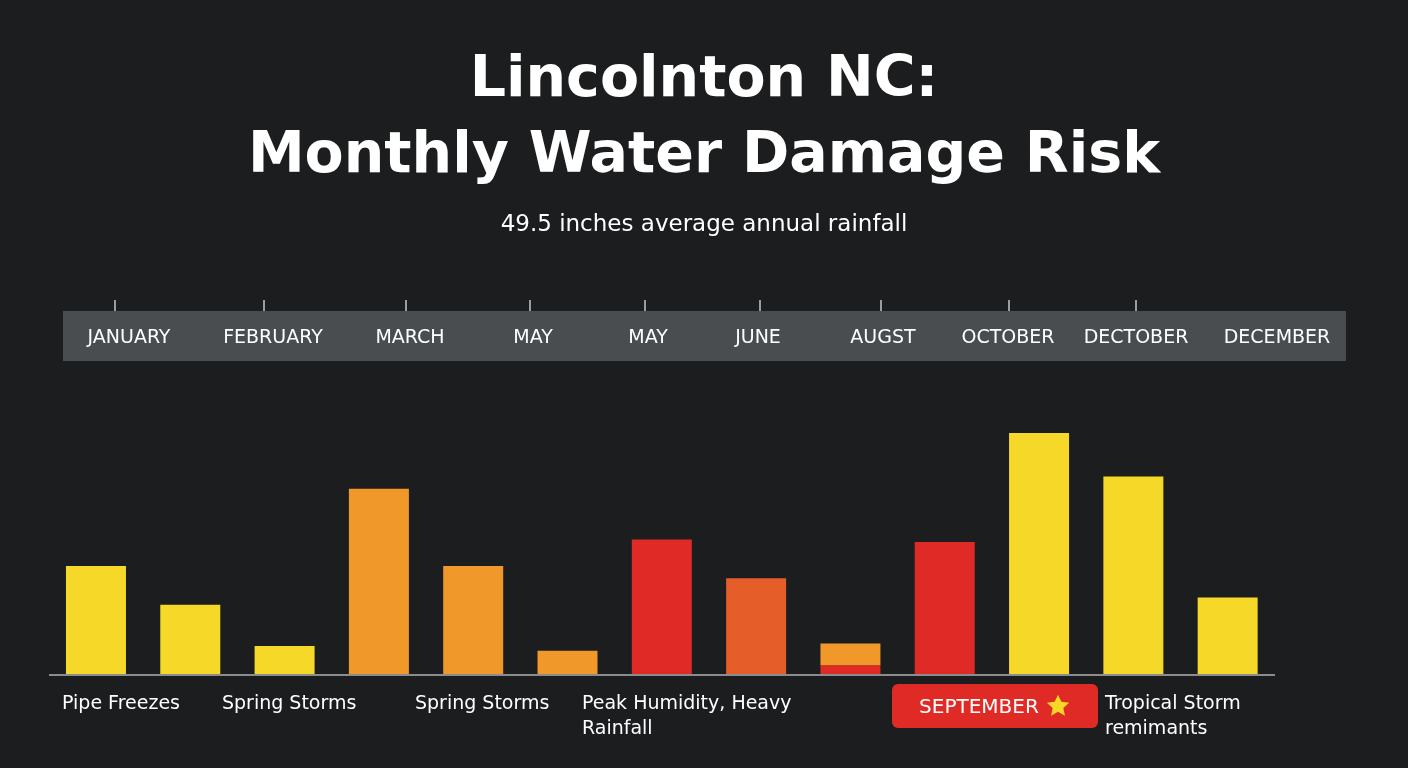  Describe the element at coordinates (1173, 715) in the screenshot. I see `text: Tropical Storm remimants` at that location.